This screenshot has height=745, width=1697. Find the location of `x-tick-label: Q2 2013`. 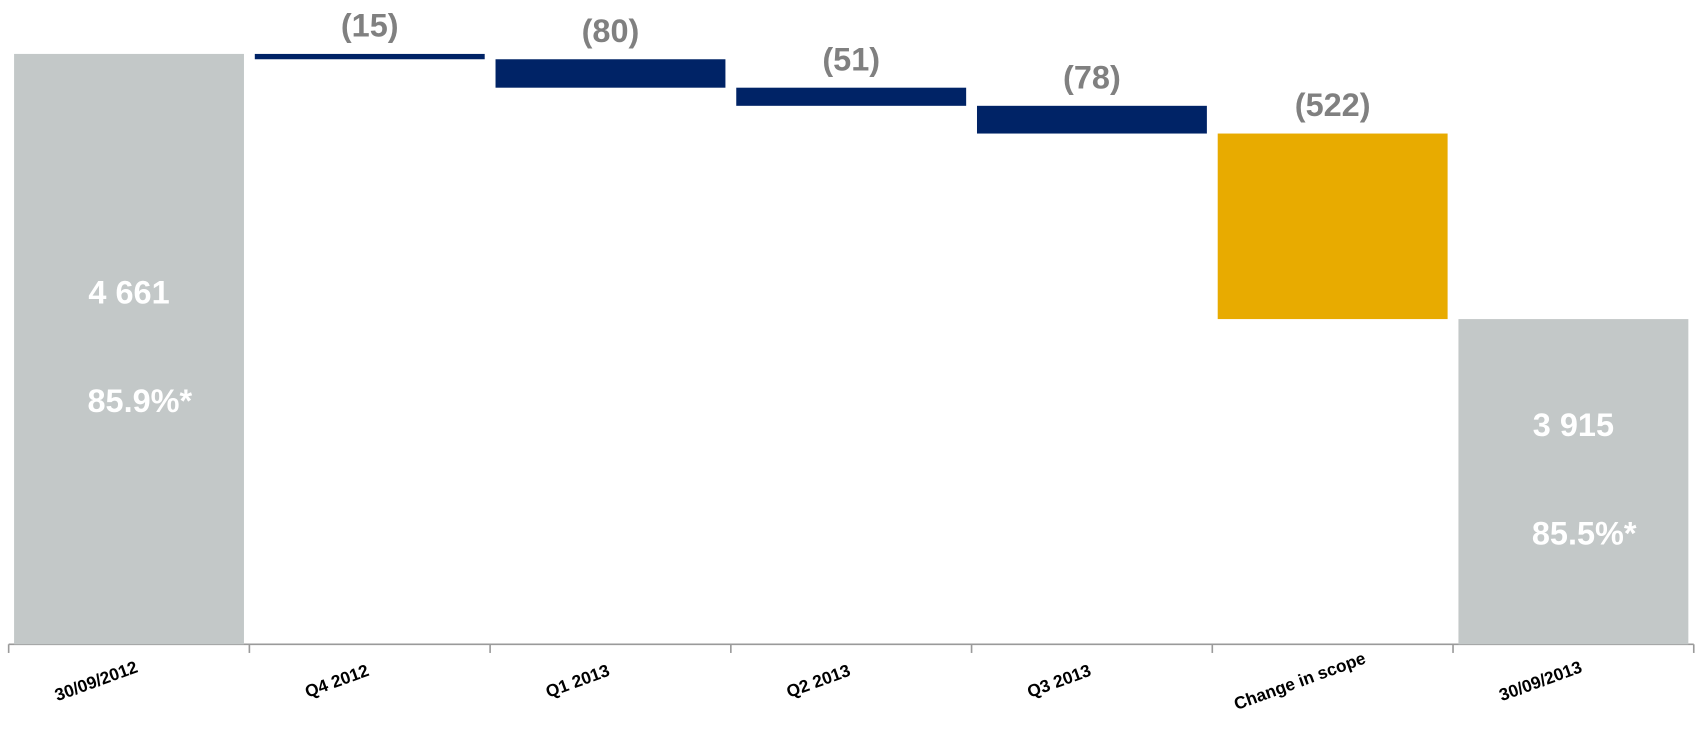

x-tick-label: Q2 2013 is located at coordinates (818, 681).